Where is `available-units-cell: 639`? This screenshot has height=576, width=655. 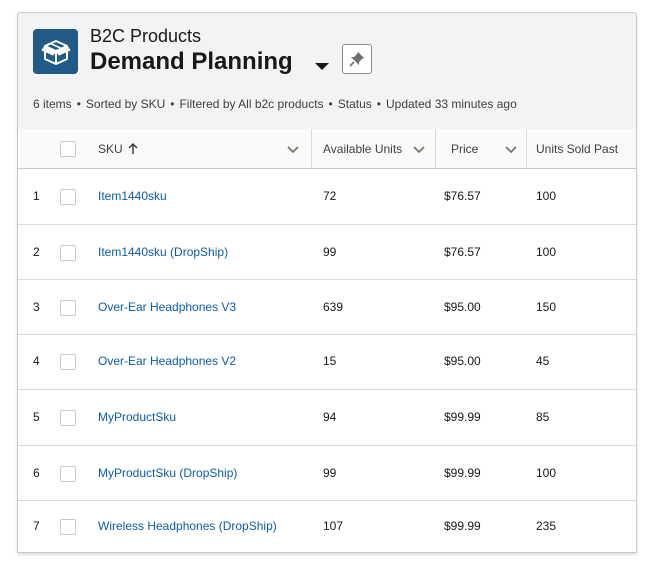
available-units-cell: 639 is located at coordinates (333, 307).